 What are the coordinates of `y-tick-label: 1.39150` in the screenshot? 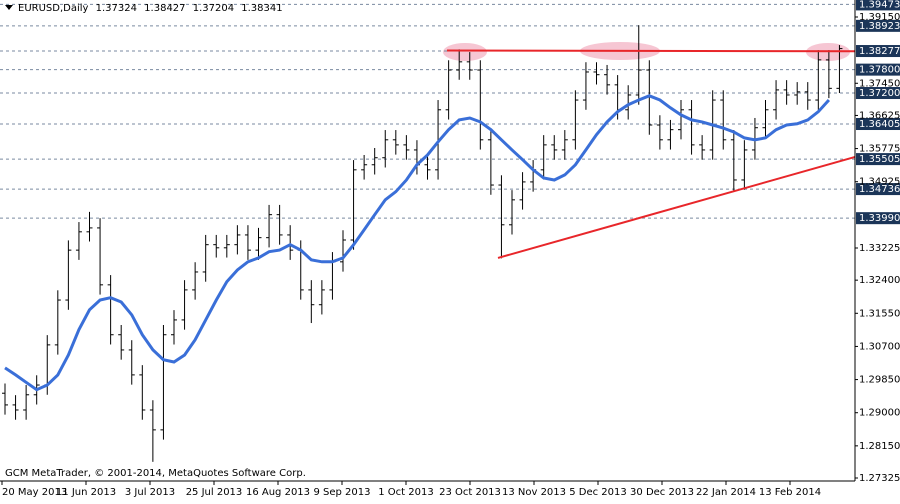 It's located at (879, 17).